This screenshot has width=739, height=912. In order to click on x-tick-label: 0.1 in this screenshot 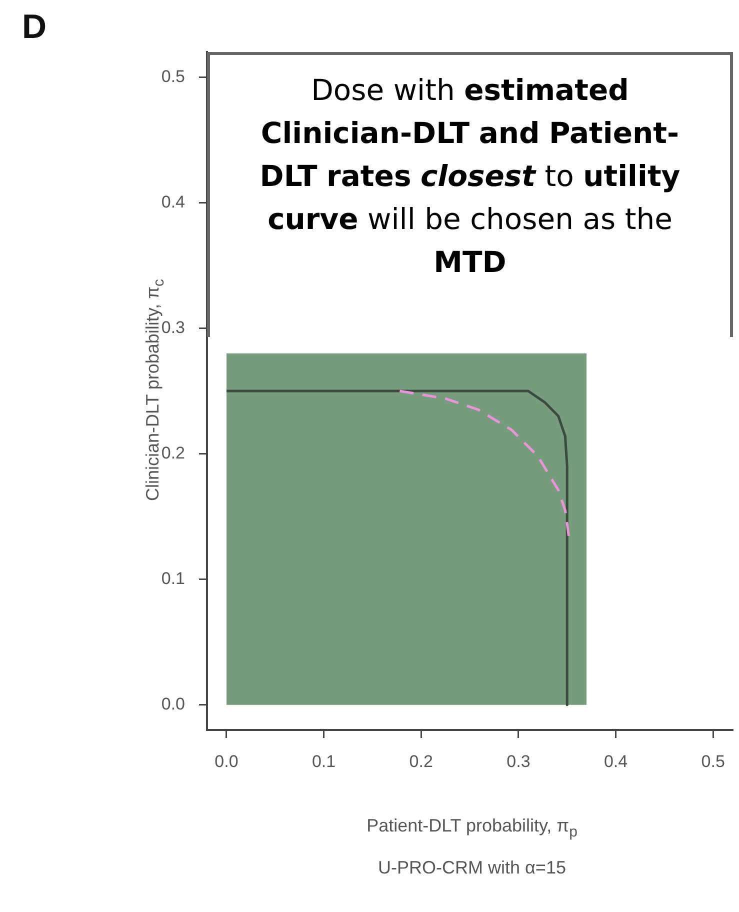, I will do `click(324, 761)`.